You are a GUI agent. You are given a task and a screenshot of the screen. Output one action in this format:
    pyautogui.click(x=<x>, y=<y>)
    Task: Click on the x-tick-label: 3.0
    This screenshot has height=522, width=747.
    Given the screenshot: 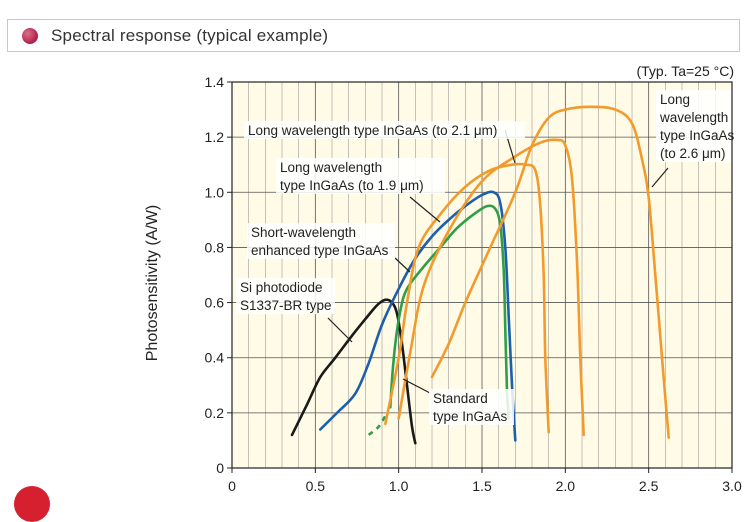 What is the action you would take?
    pyautogui.click(x=732, y=486)
    